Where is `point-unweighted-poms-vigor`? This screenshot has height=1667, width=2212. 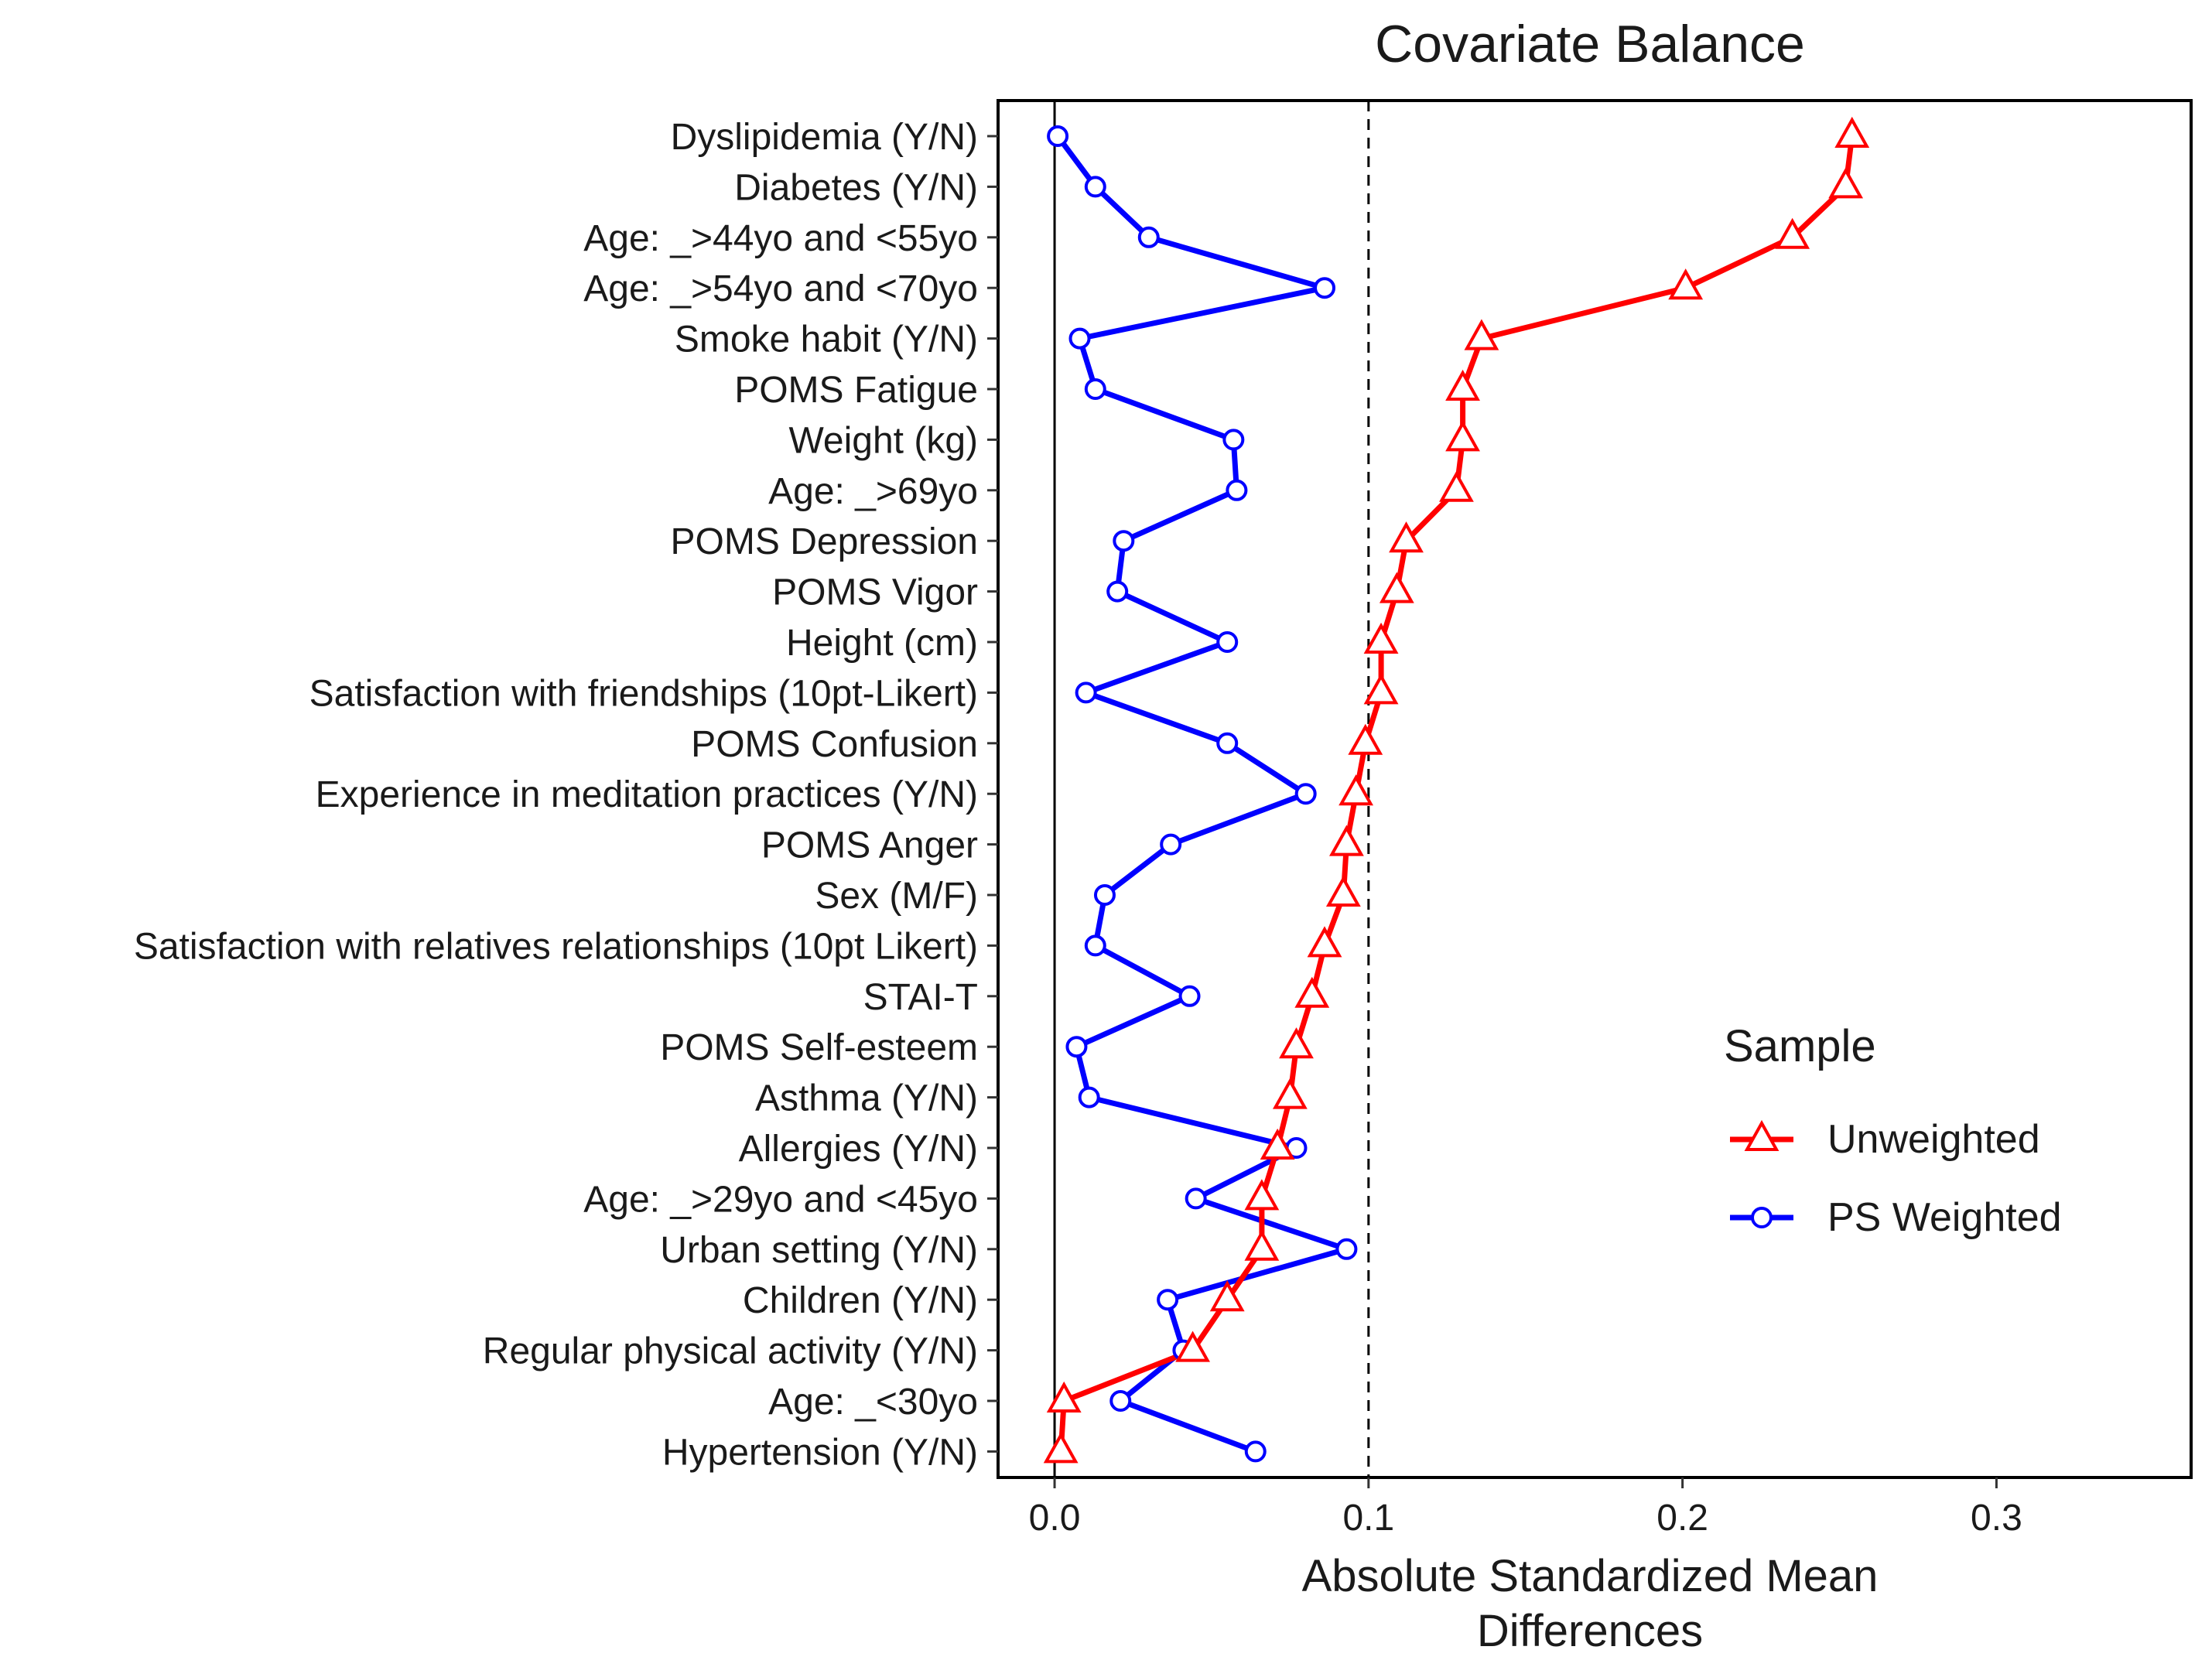 point-unweighted-poms-vigor is located at coordinates (1397, 587).